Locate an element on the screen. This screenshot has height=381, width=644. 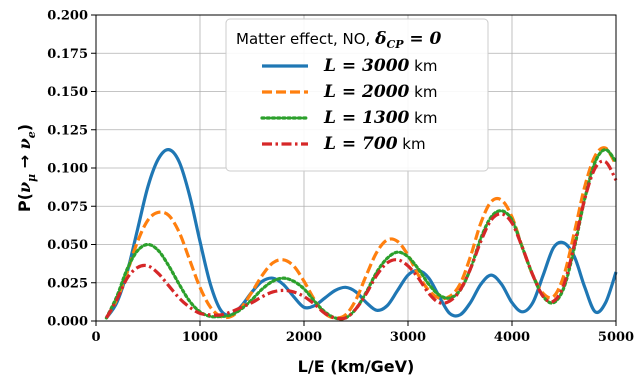
y-tick-label: 0.100 is located at coordinates (67, 169).